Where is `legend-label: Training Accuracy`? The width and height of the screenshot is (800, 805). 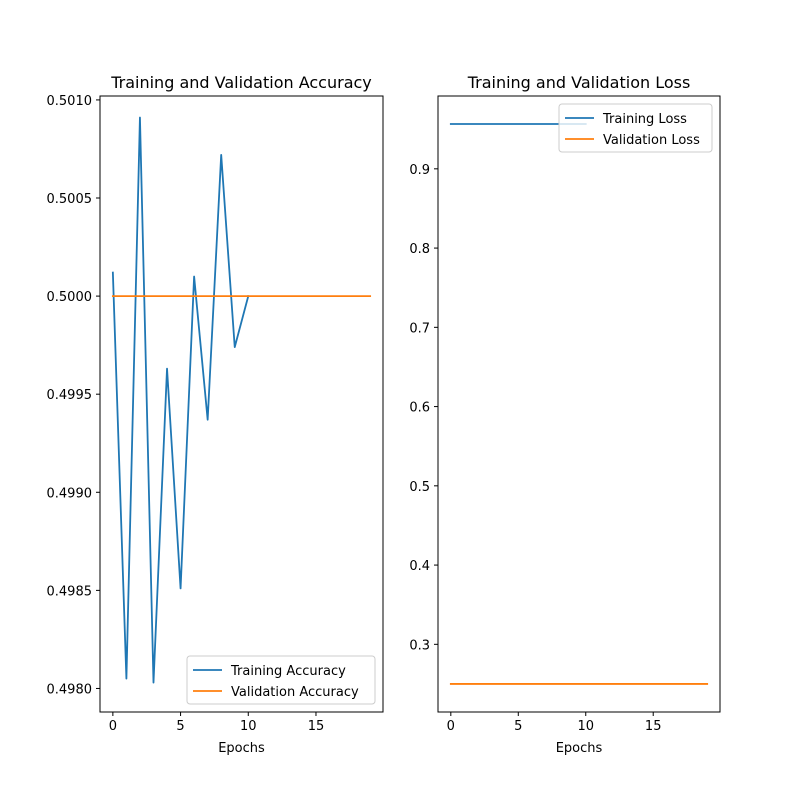
legend-label: Training Accuracy is located at coordinates (288, 671).